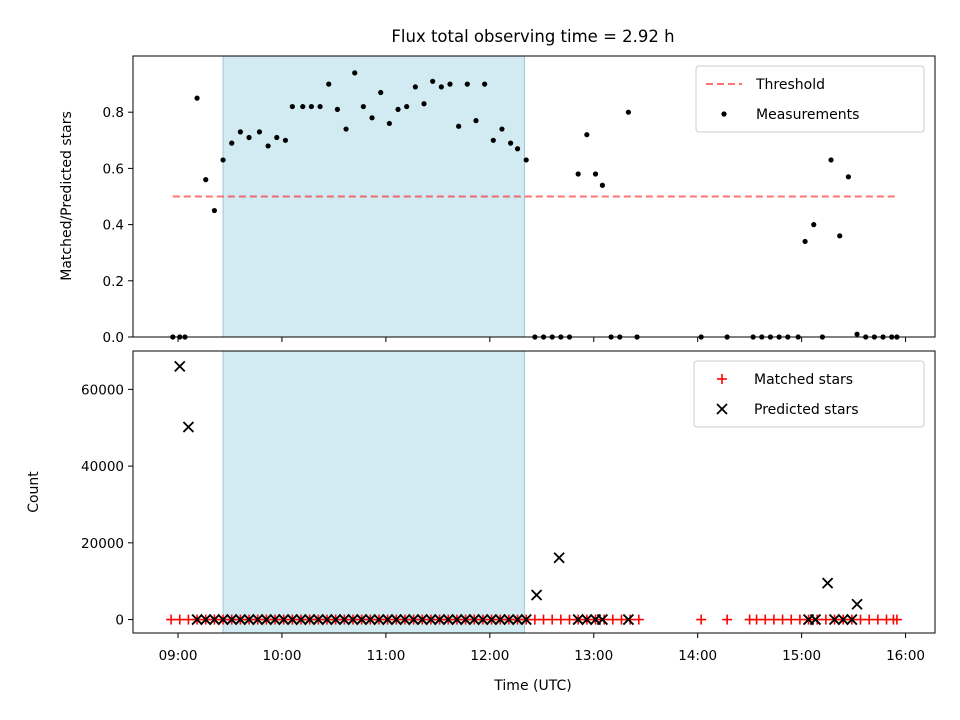 The image size is (960, 720). I want to click on bottom-y-tick-label: 0, so click(119, 621).